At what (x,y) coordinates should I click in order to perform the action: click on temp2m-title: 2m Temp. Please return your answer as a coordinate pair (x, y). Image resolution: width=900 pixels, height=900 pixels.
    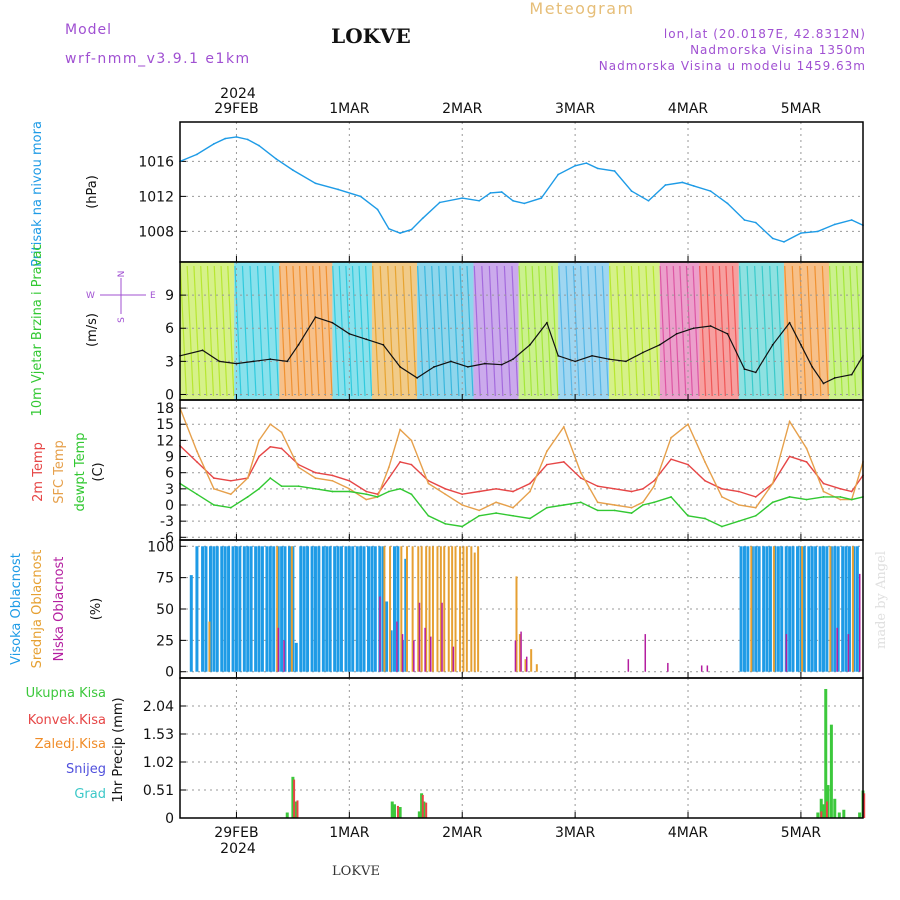
    Looking at the image, I should click on (38, 472).